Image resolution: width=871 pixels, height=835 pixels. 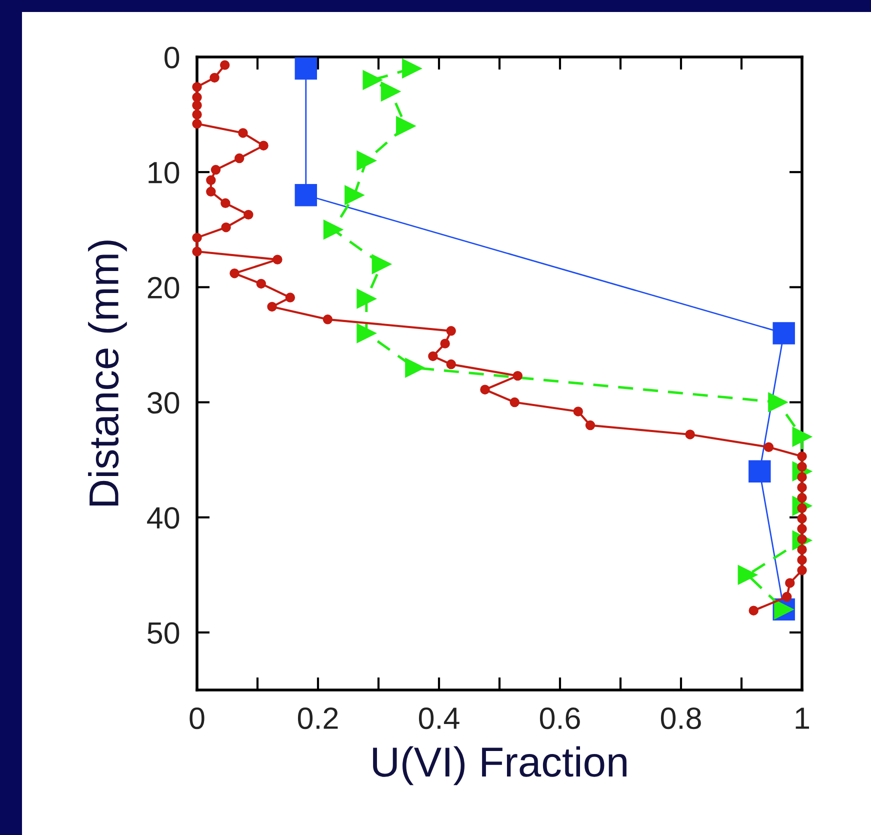 What do you see at coordinates (680, 718) in the screenshot?
I see `x-tick-label: 0.8` at bounding box center [680, 718].